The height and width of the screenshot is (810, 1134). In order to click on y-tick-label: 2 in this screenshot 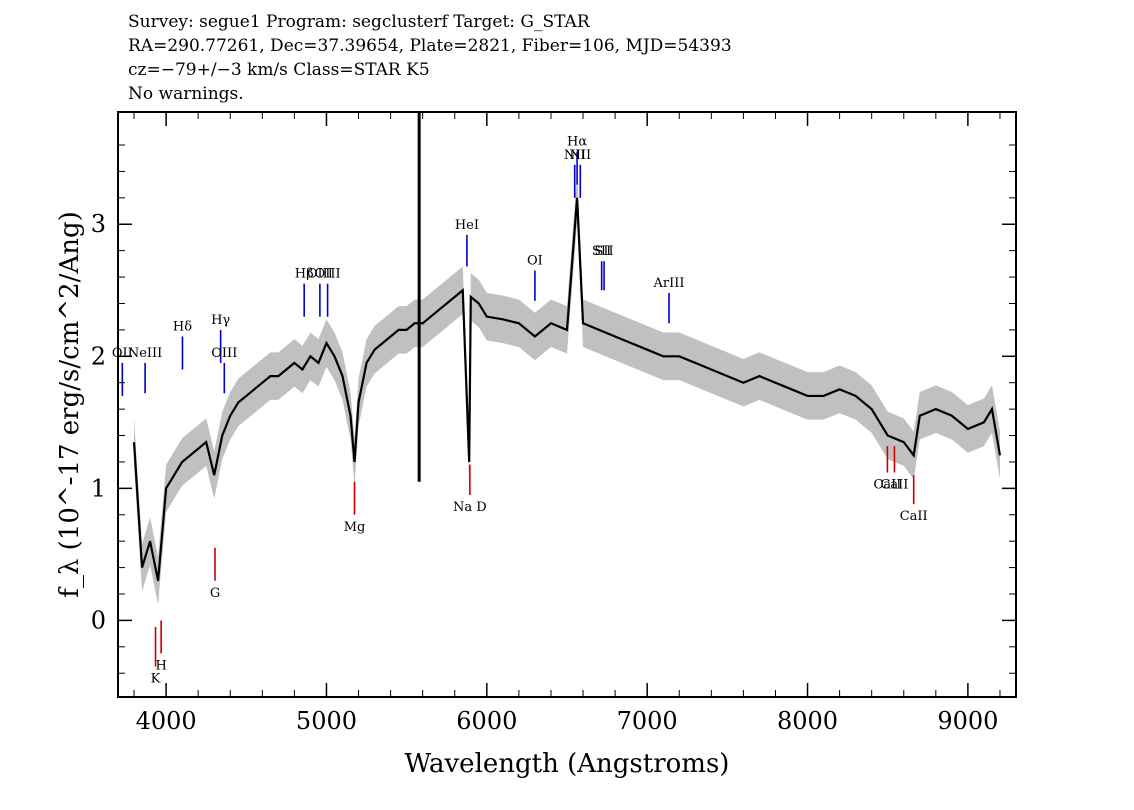, I will do `click(98, 356)`.